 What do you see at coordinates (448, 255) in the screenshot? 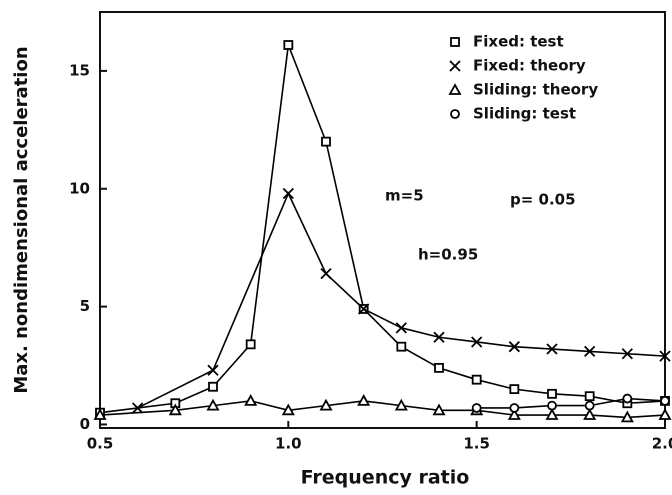
I see `annotation: h=0.95` at bounding box center [448, 255].